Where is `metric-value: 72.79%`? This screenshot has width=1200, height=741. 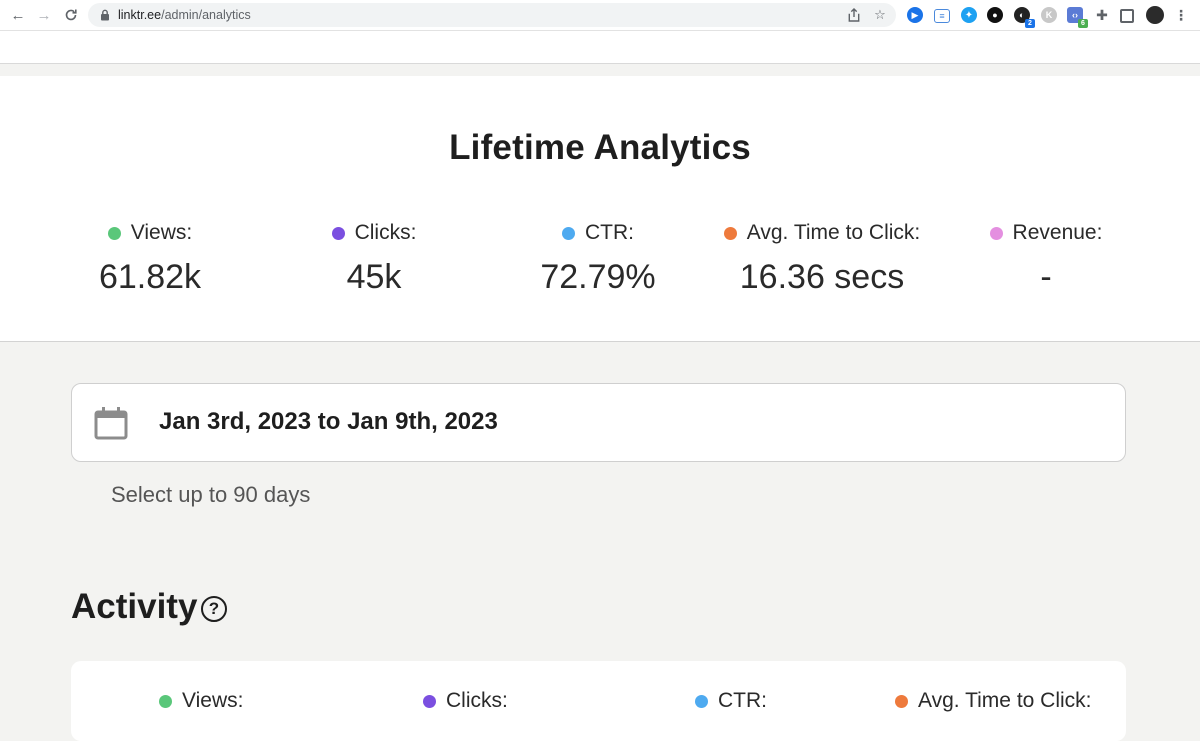
metric-value: 72.79% is located at coordinates (598, 277).